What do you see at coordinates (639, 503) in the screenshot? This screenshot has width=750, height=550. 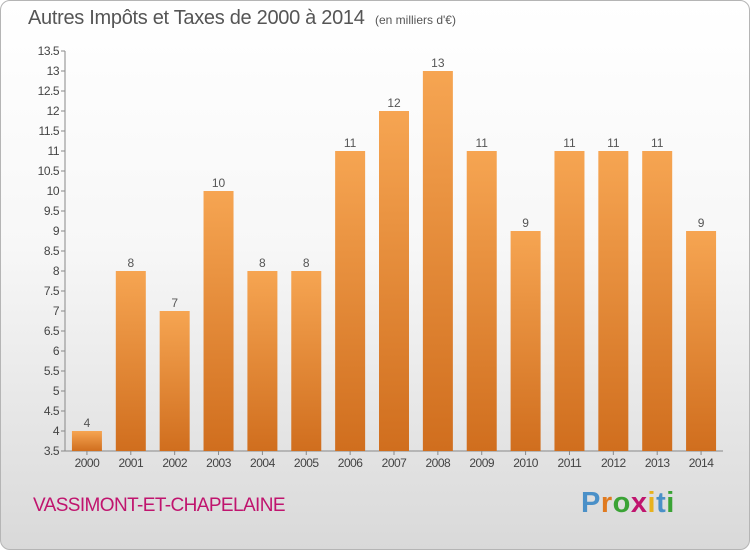 I see `brand-letter: x` at bounding box center [639, 503].